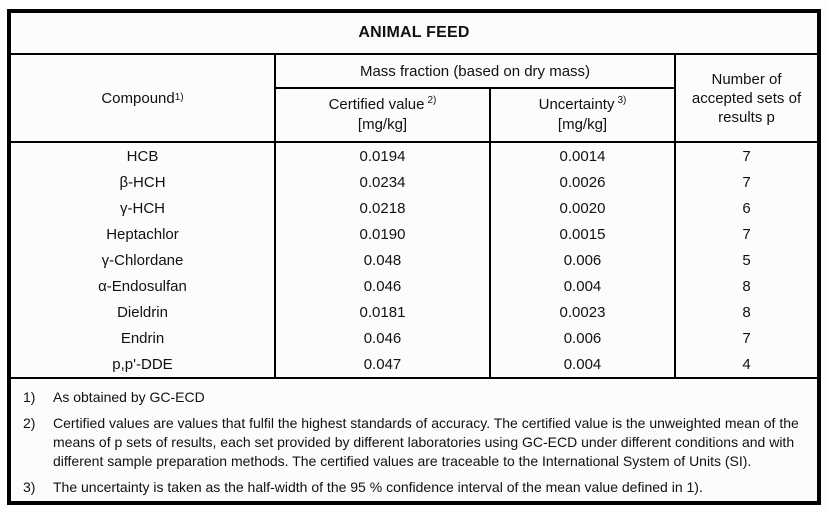  Describe the element at coordinates (143, 182) in the screenshot. I see `cell-compound: β-HCH` at that location.